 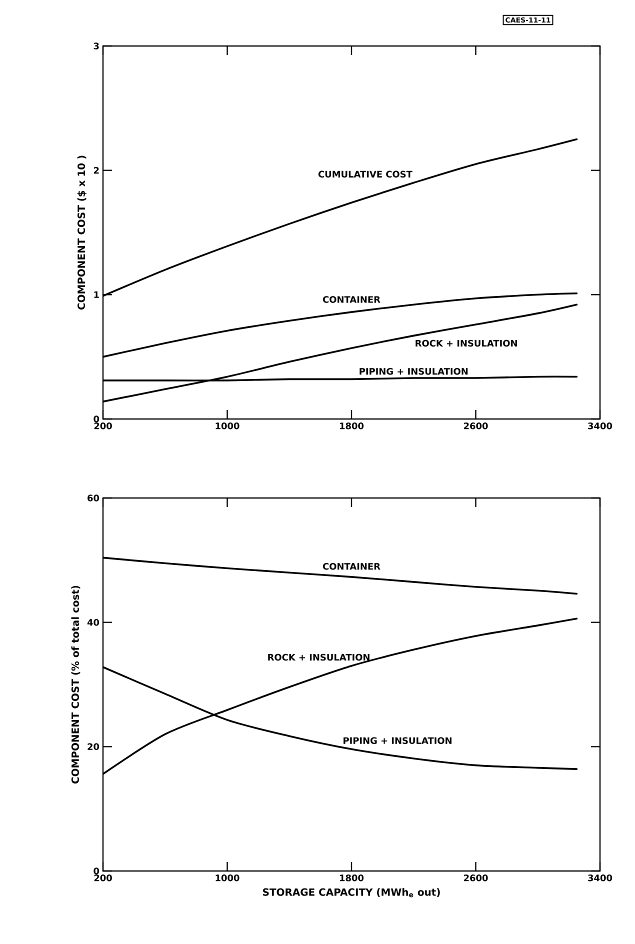 What do you see at coordinates (93, 622) in the screenshot?
I see `y-tick-label: 40` at bounding box center [93, 622].